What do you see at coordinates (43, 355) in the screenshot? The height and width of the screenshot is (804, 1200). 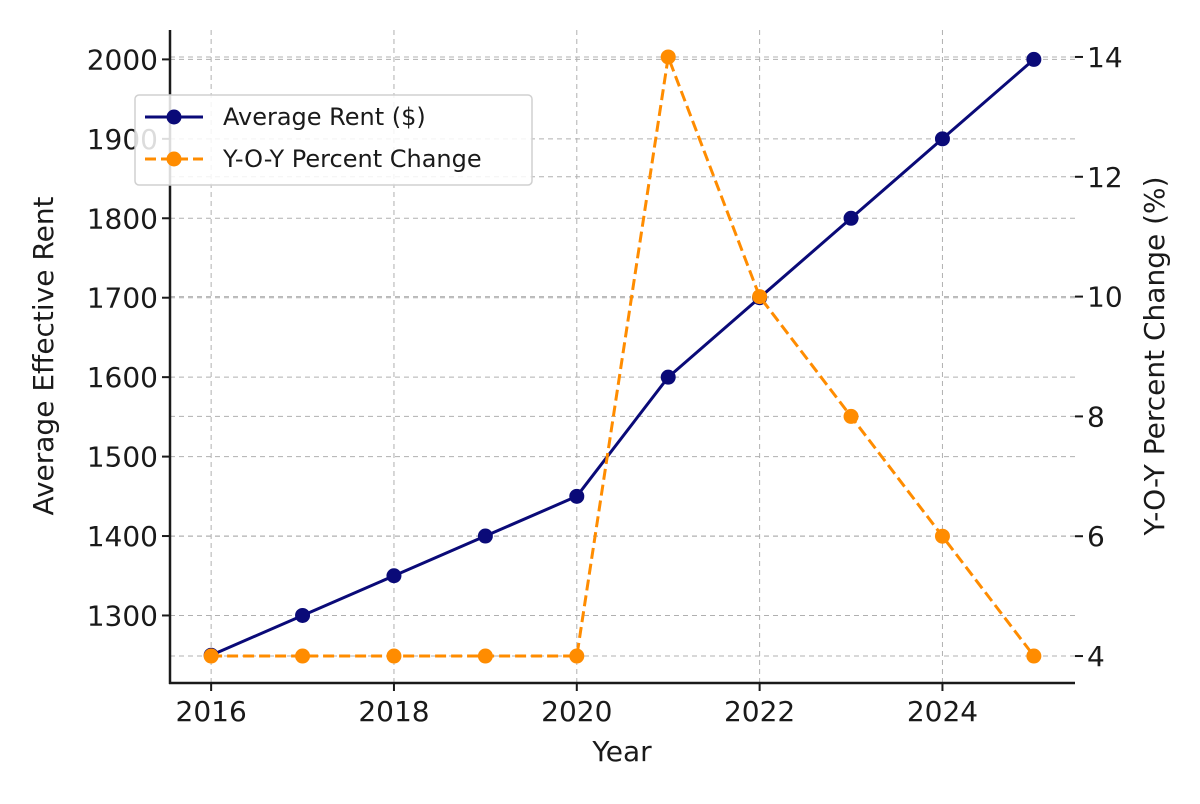 I see `y-axis-title-left: Average Effective Rent` at bounding box center [43, 355].